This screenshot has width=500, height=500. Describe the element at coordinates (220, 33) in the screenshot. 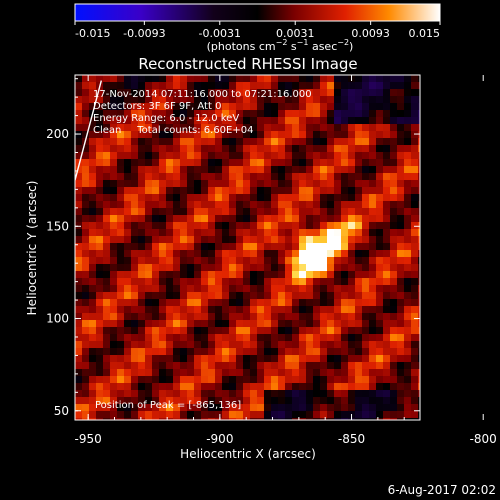

I see `colorbar-tick-label: -0.0031` at that location.